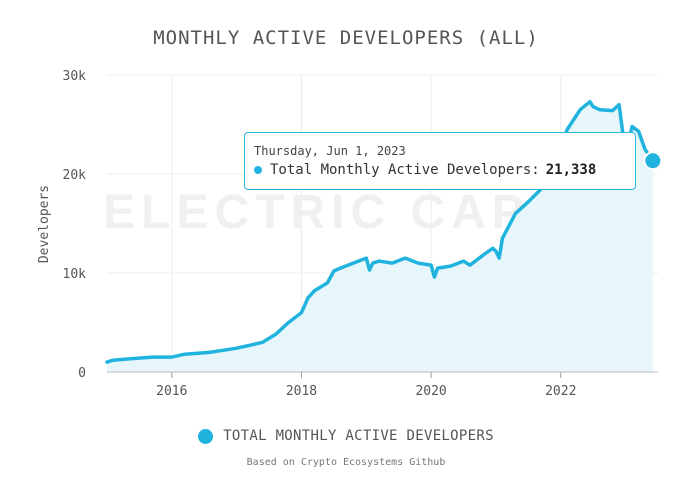 This screenshot has height=477, width=692. Describe the element at coordinates (206, 436) in the screenshot. I see `legend-marker-icon` at that location.